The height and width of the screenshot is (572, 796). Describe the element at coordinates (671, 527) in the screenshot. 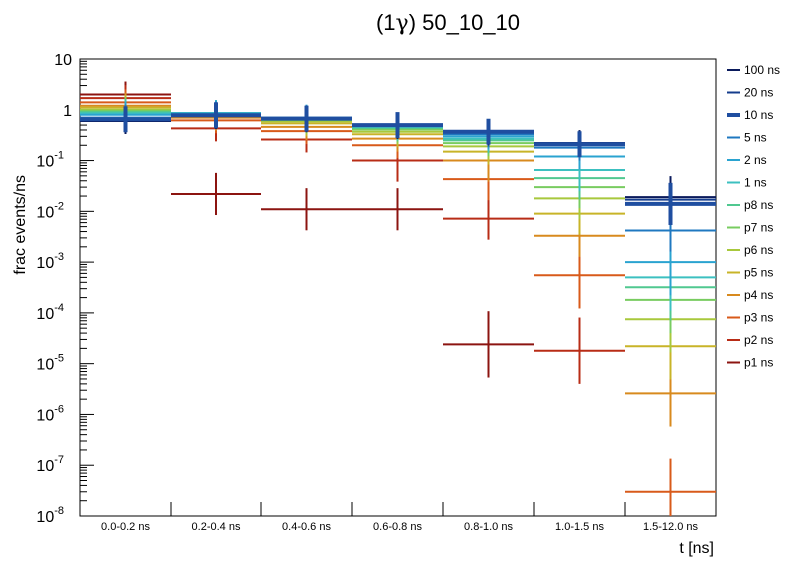

I see `x-tick-label: 1.5-12.0 ns` at that location.